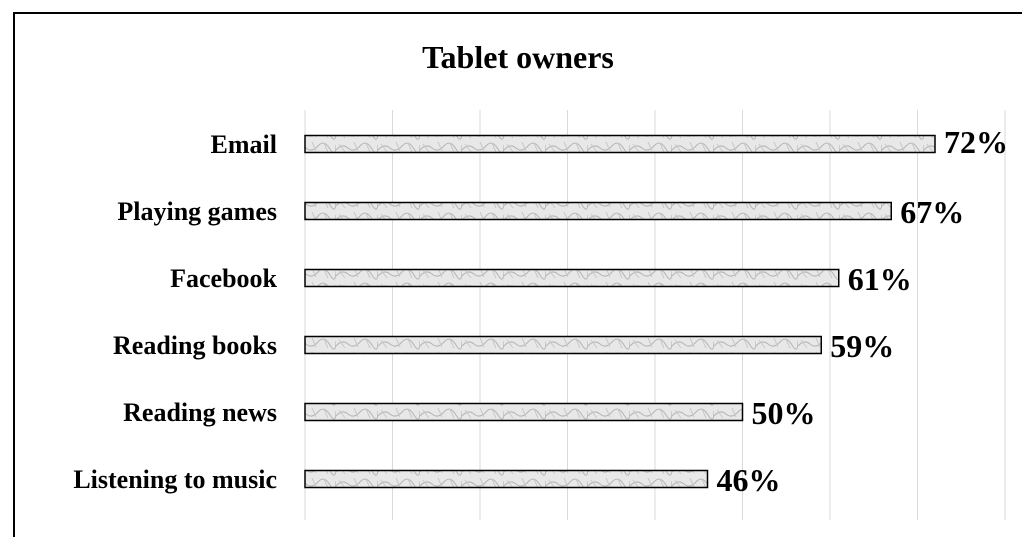 This screenshot has width=1022, height=537. Describe the element at coordinates (524, 412) in the screenshot. I see `bar-reading-news` at that location.